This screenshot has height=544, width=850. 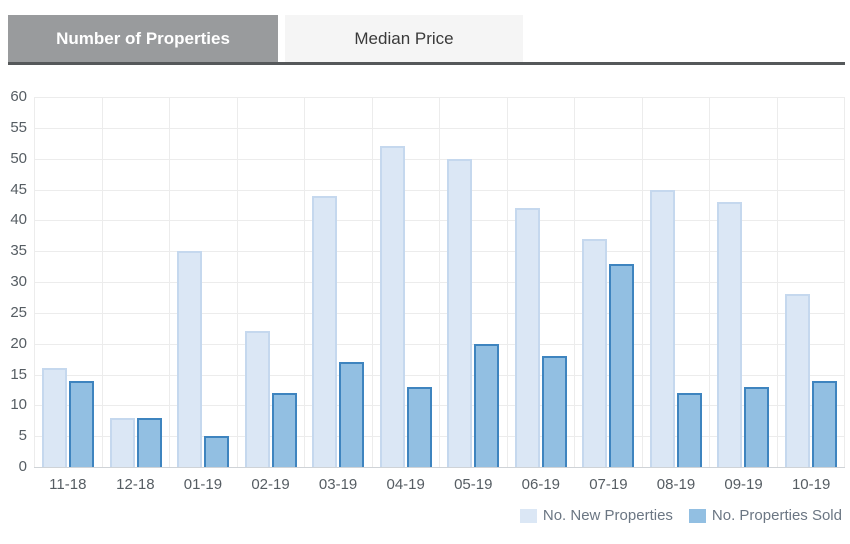 What do you see at coordinates (811, 484) in the screenshot?
I see `x-tick-label: 10-19` at bounding box center [811, 484].